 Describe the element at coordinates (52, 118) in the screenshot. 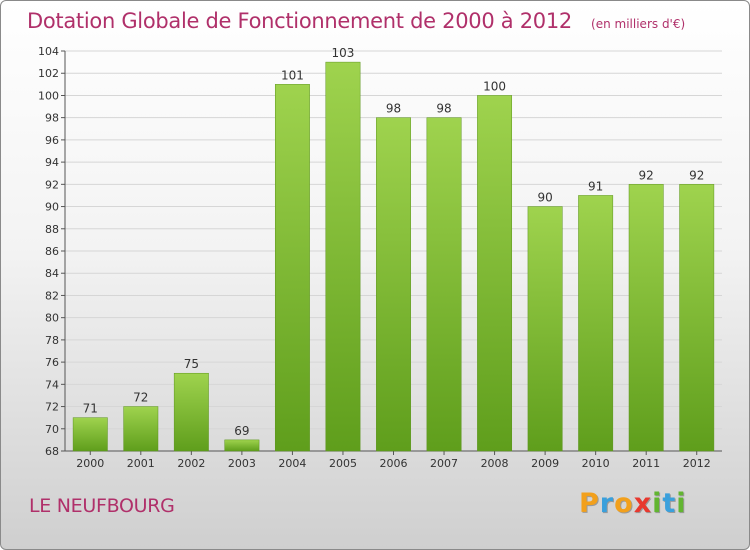

I see `y-tick-label: 98` at that location.